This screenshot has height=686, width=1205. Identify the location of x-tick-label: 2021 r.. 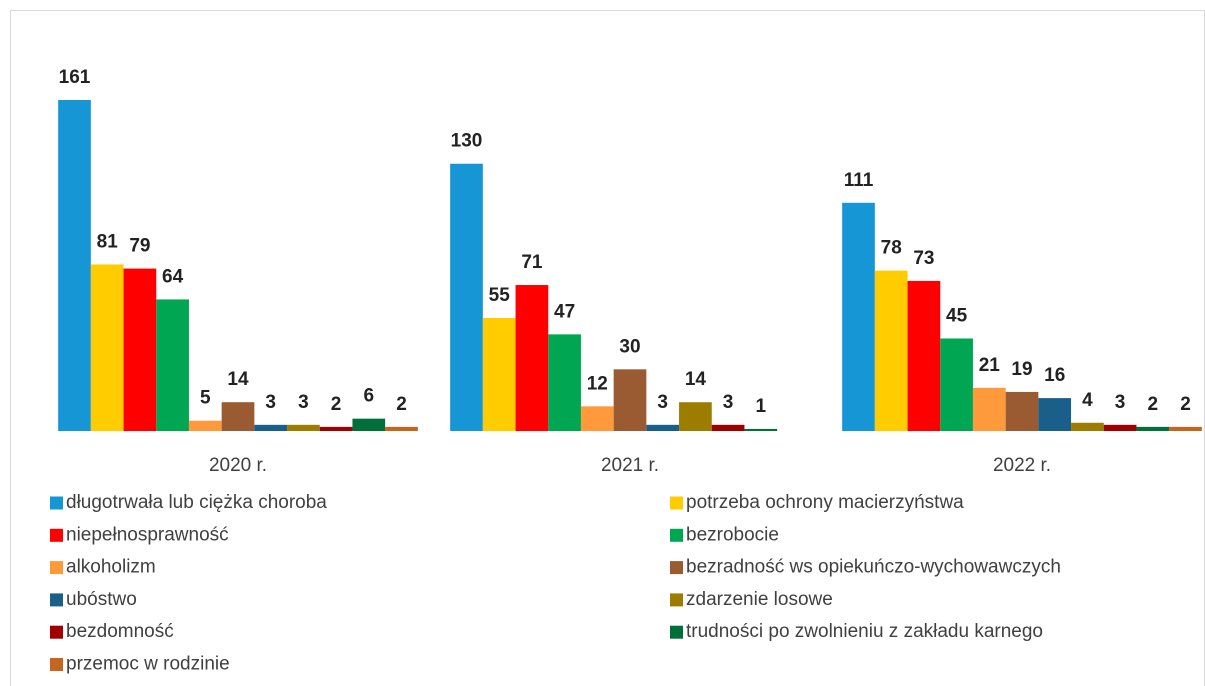
(630, 465).